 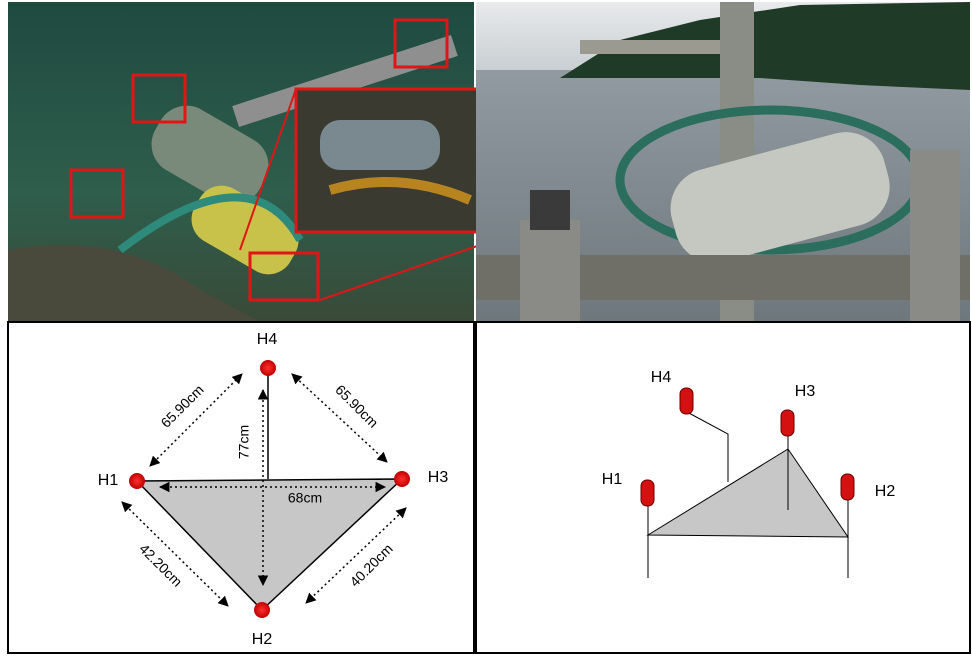 I want to click on distance-label: 42.20cm, so click(x=160, y=564).